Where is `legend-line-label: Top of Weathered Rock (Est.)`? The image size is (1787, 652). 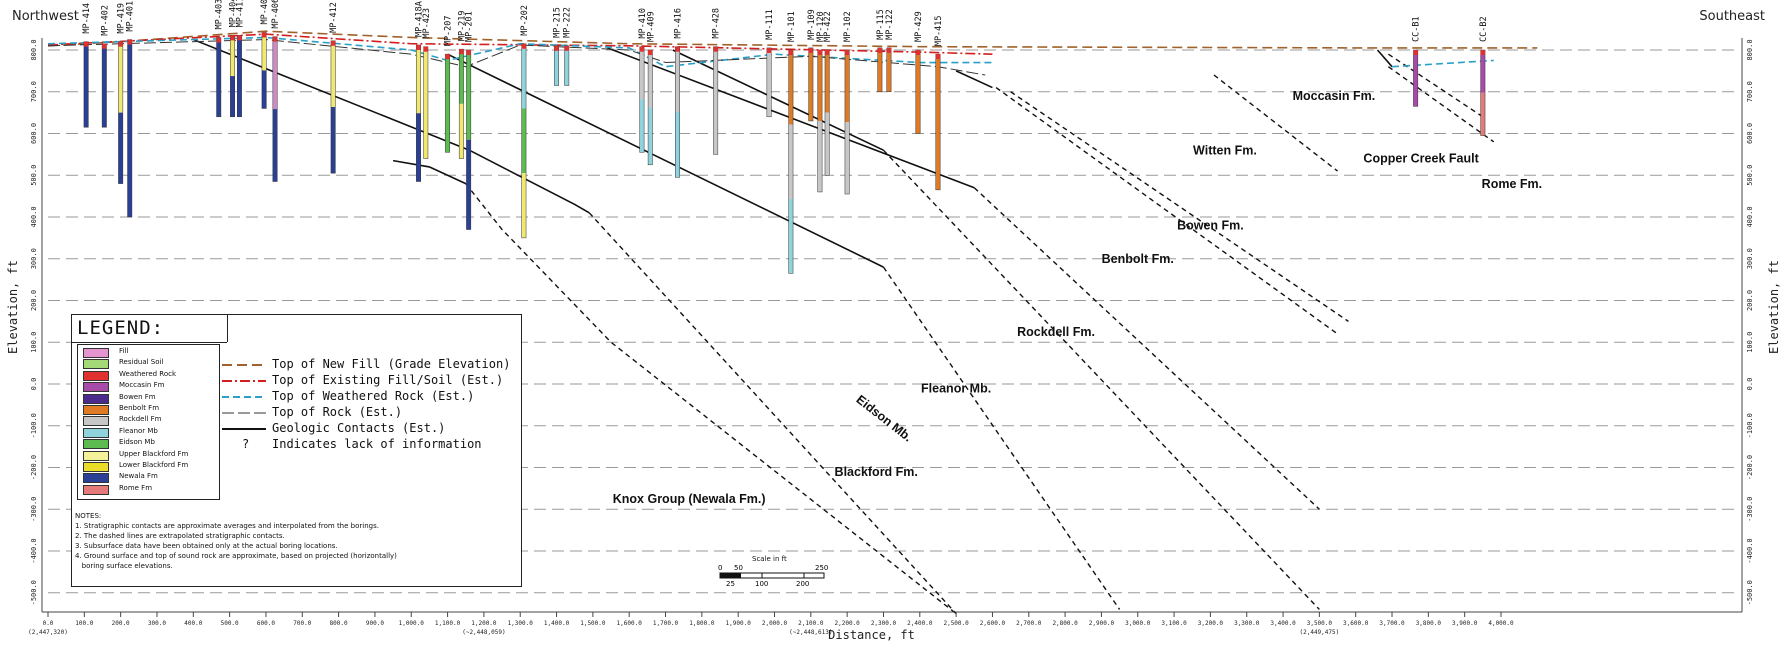 legend-line-label: Top of Weathered Rock (Est.) is located at coordinates (373, 396).